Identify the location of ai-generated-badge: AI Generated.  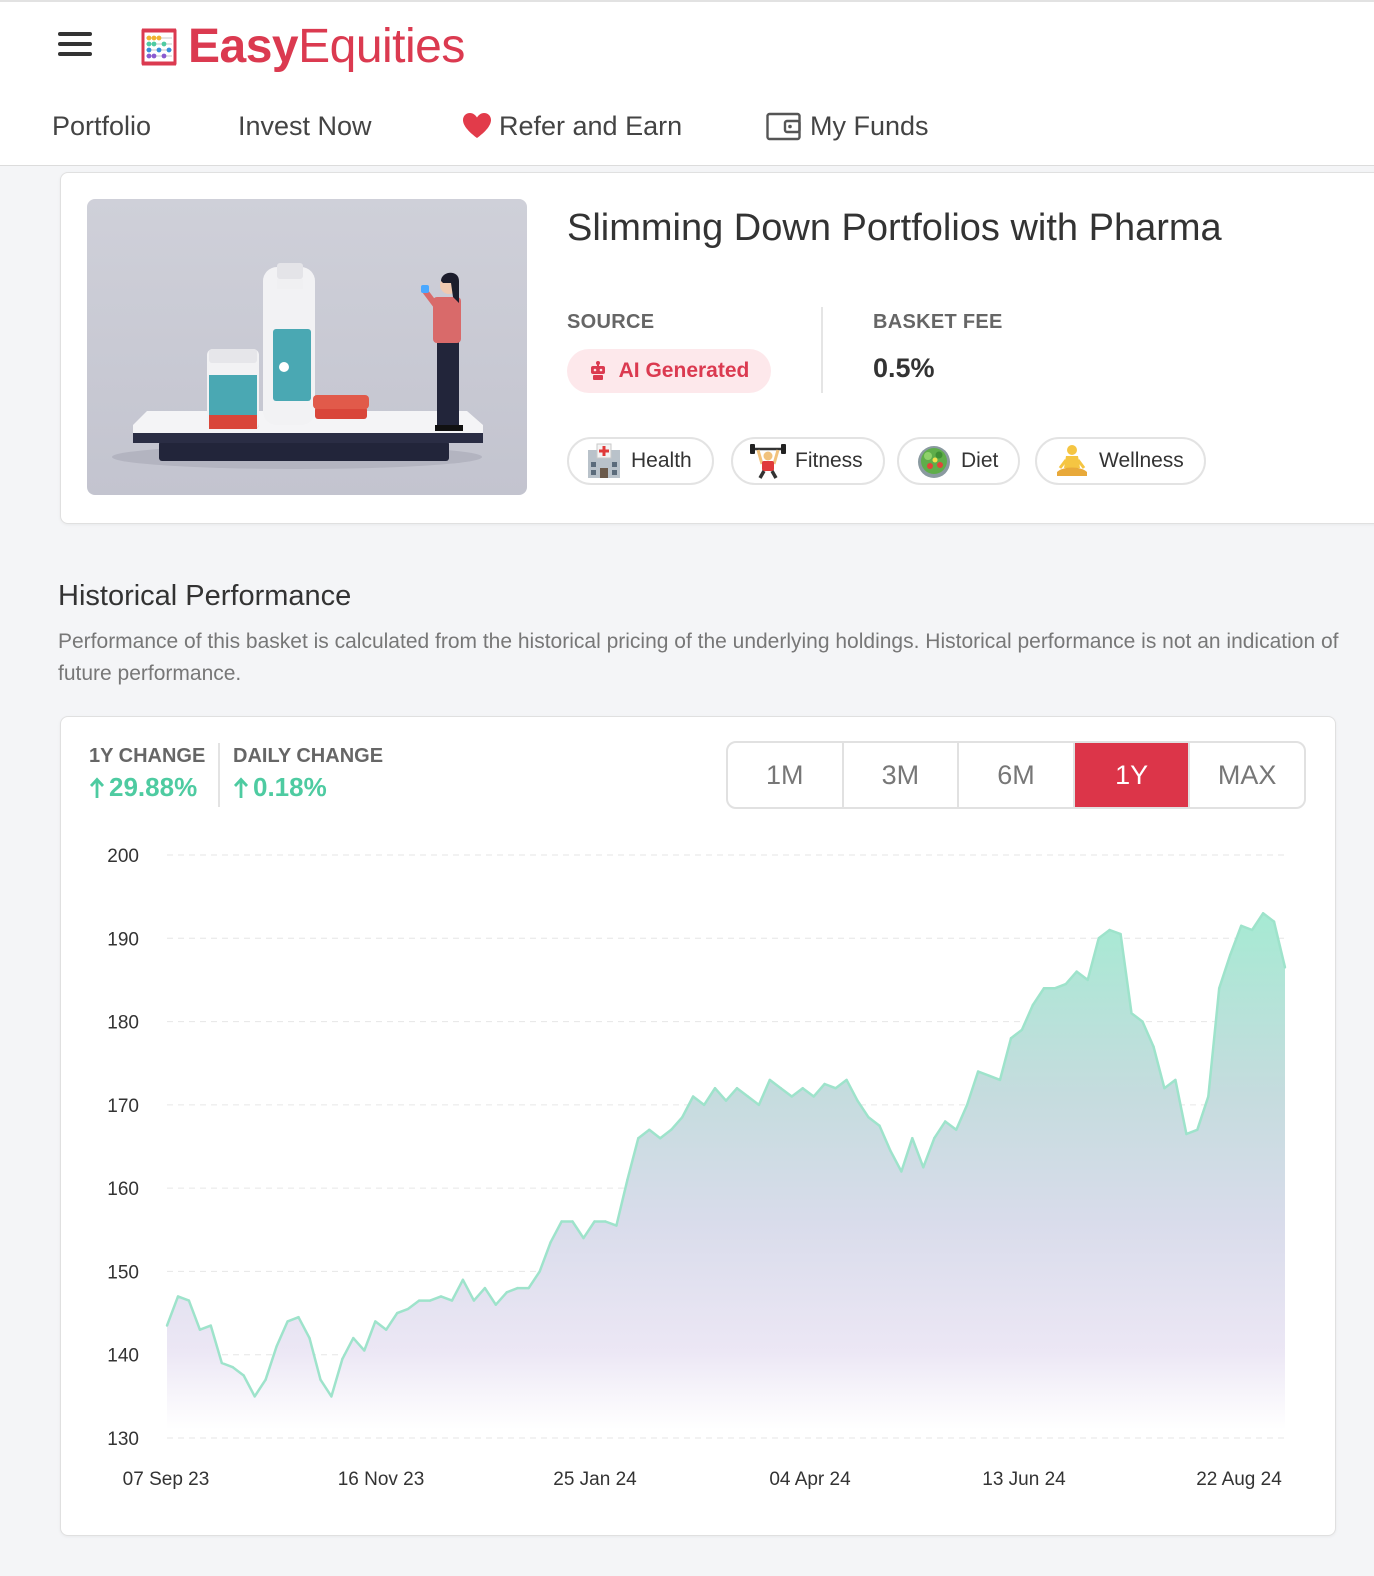
(669, 371).